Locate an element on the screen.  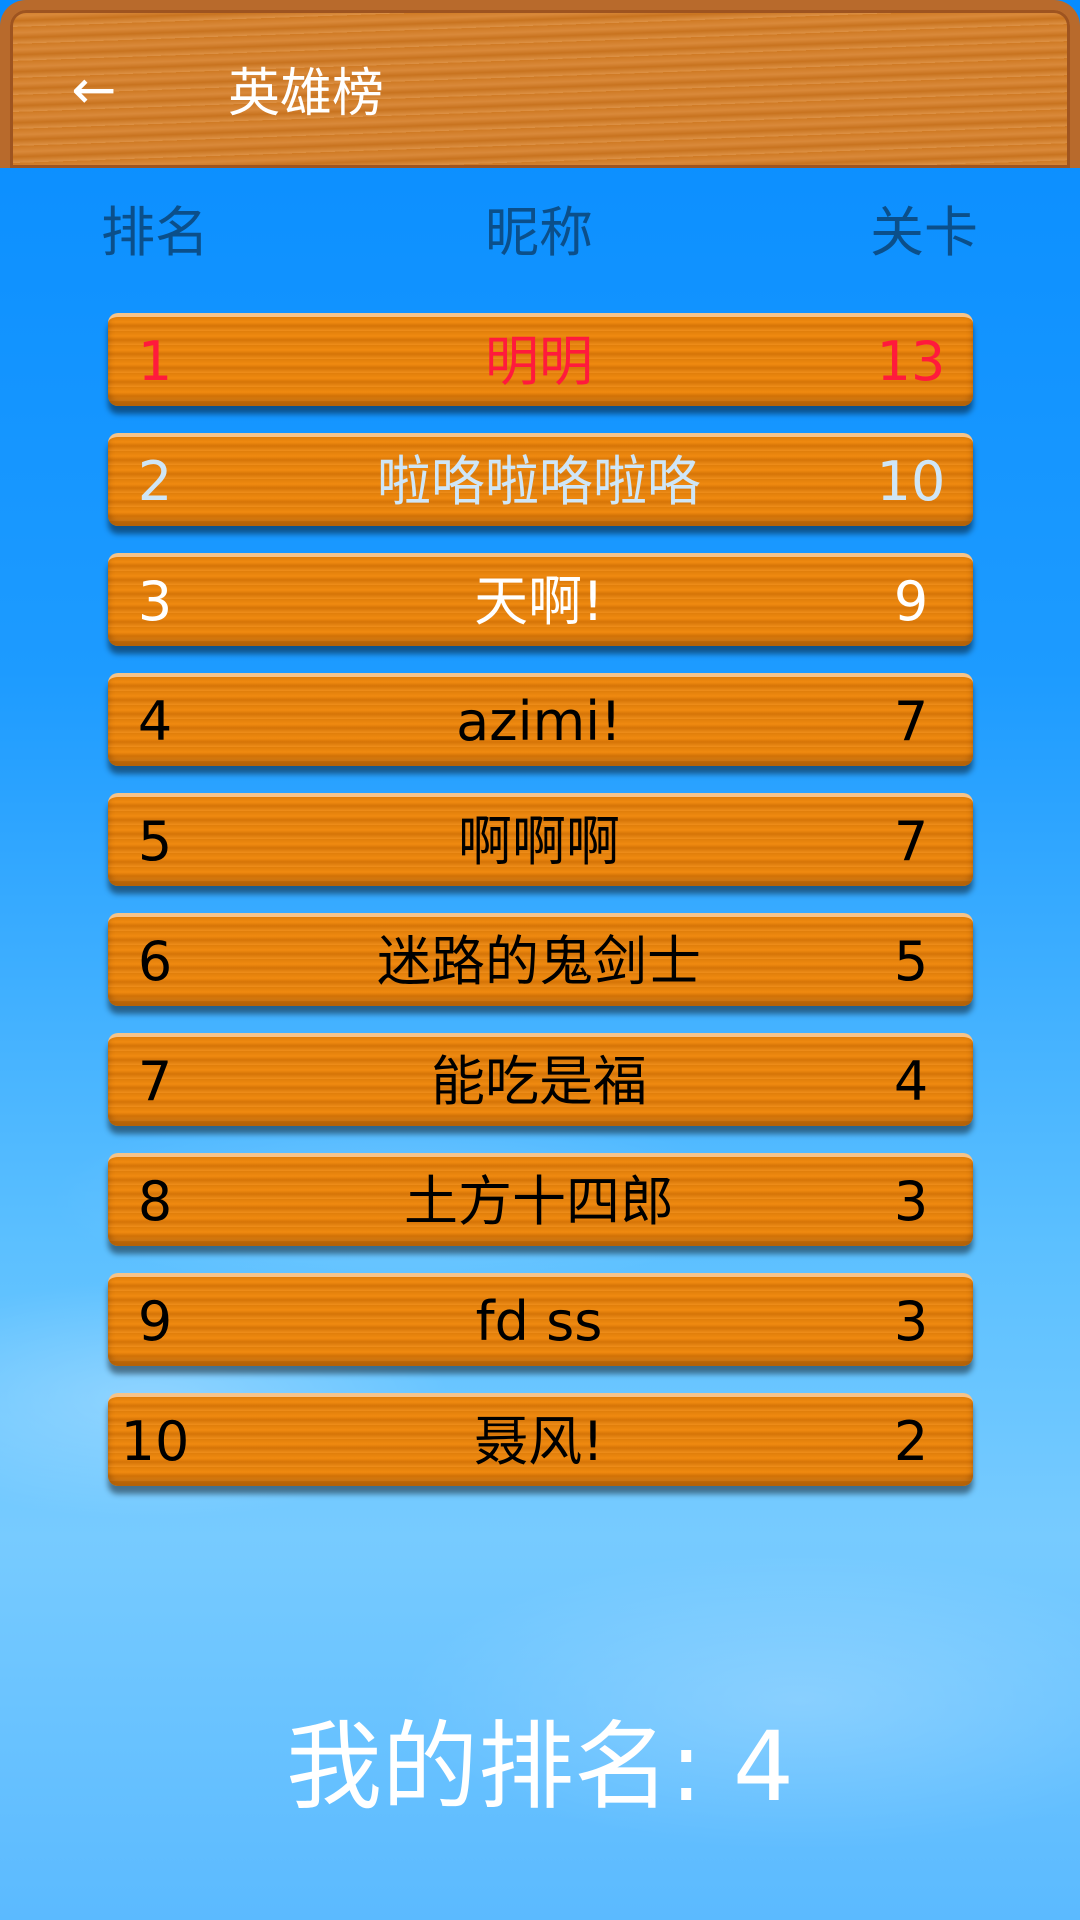
nickname-value: 聂风! is located at coordinates (539, 1441).